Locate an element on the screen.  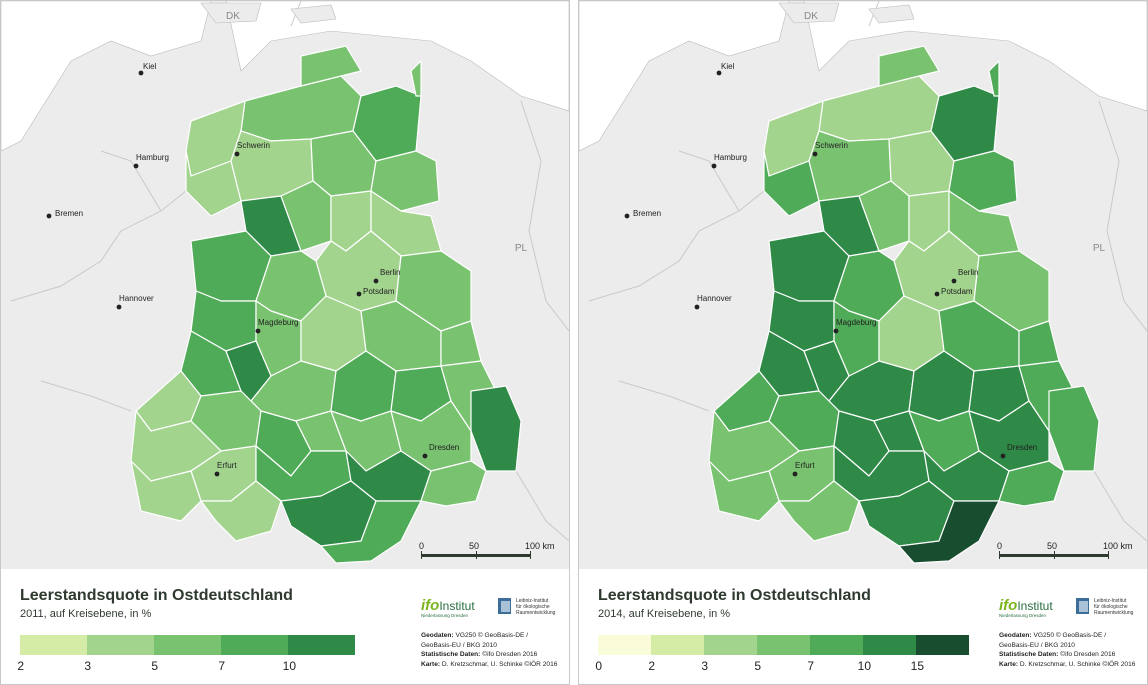
credits-karte-label: Karte: is located at coordinates (431, 664).